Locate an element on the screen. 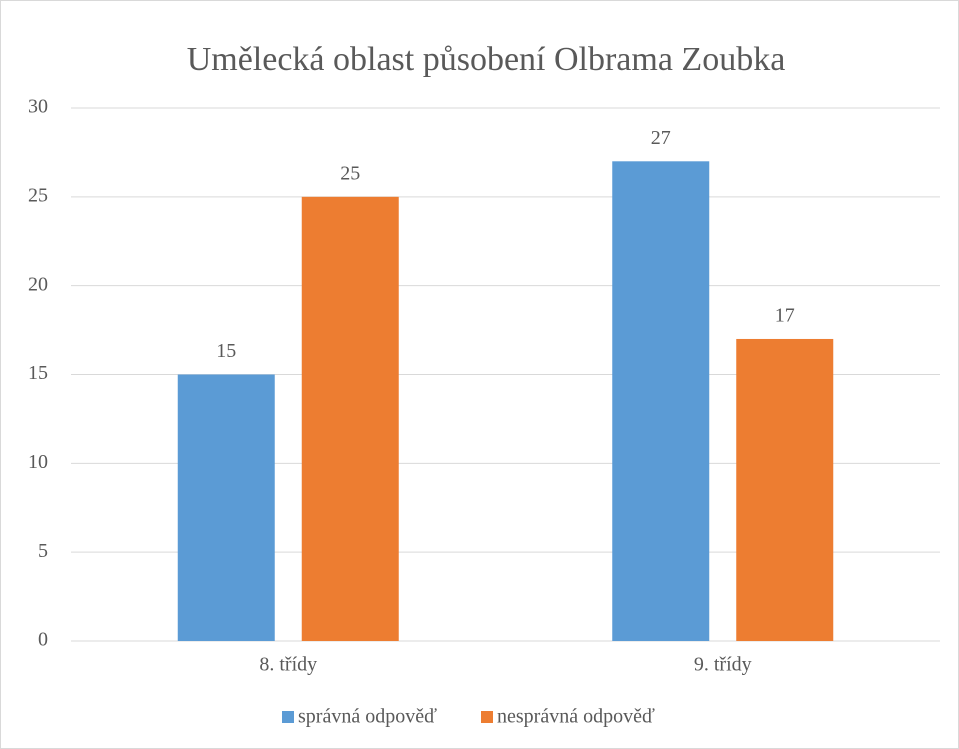 The width and height of the screenshot is (959, 749). y-tick-label: 25 is located at coordinates (38, 195).